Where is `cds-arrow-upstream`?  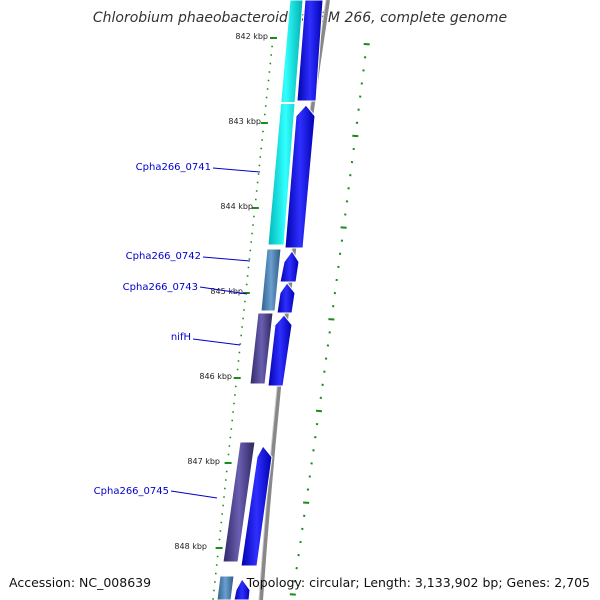 cds-arrow-upstream is located at coordinates (310, 51).